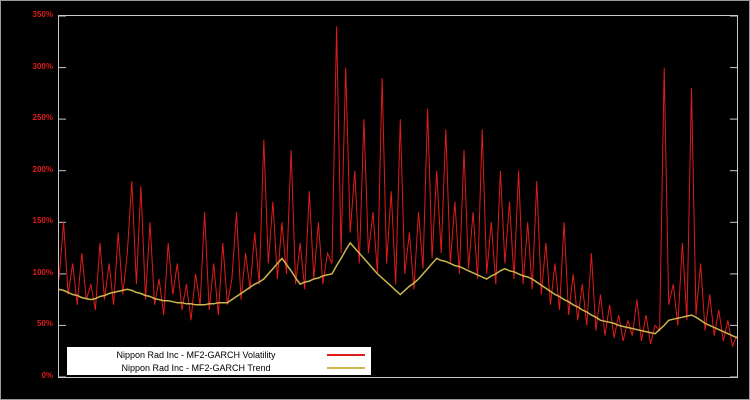 This screenshot has height=400, width=750. Describe the element at coordinates (47, 375) in the screenshot. I see `y-tick-label: 0%` at that location.